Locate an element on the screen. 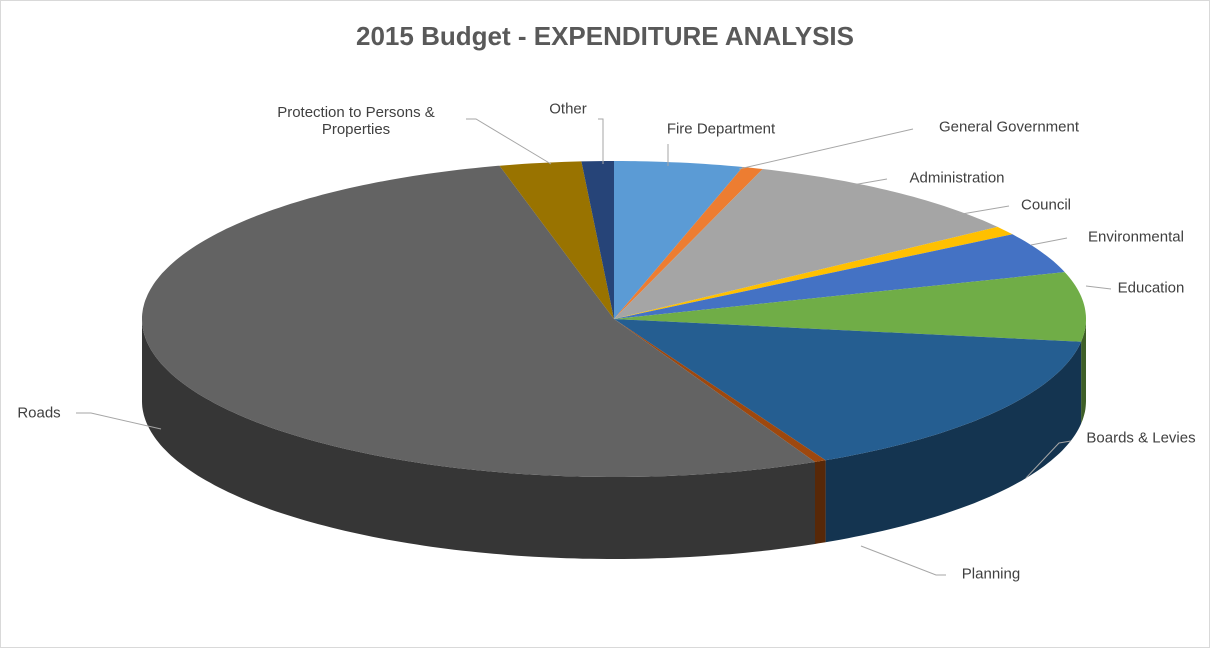  slice-label: Other is located at coordinates (568, 109).